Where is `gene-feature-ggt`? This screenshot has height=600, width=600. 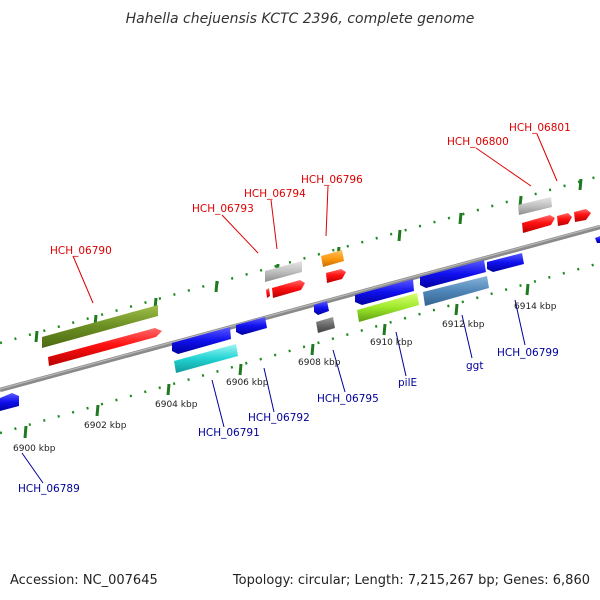 gene-feature-ggt is located at coordinates (456, 291).